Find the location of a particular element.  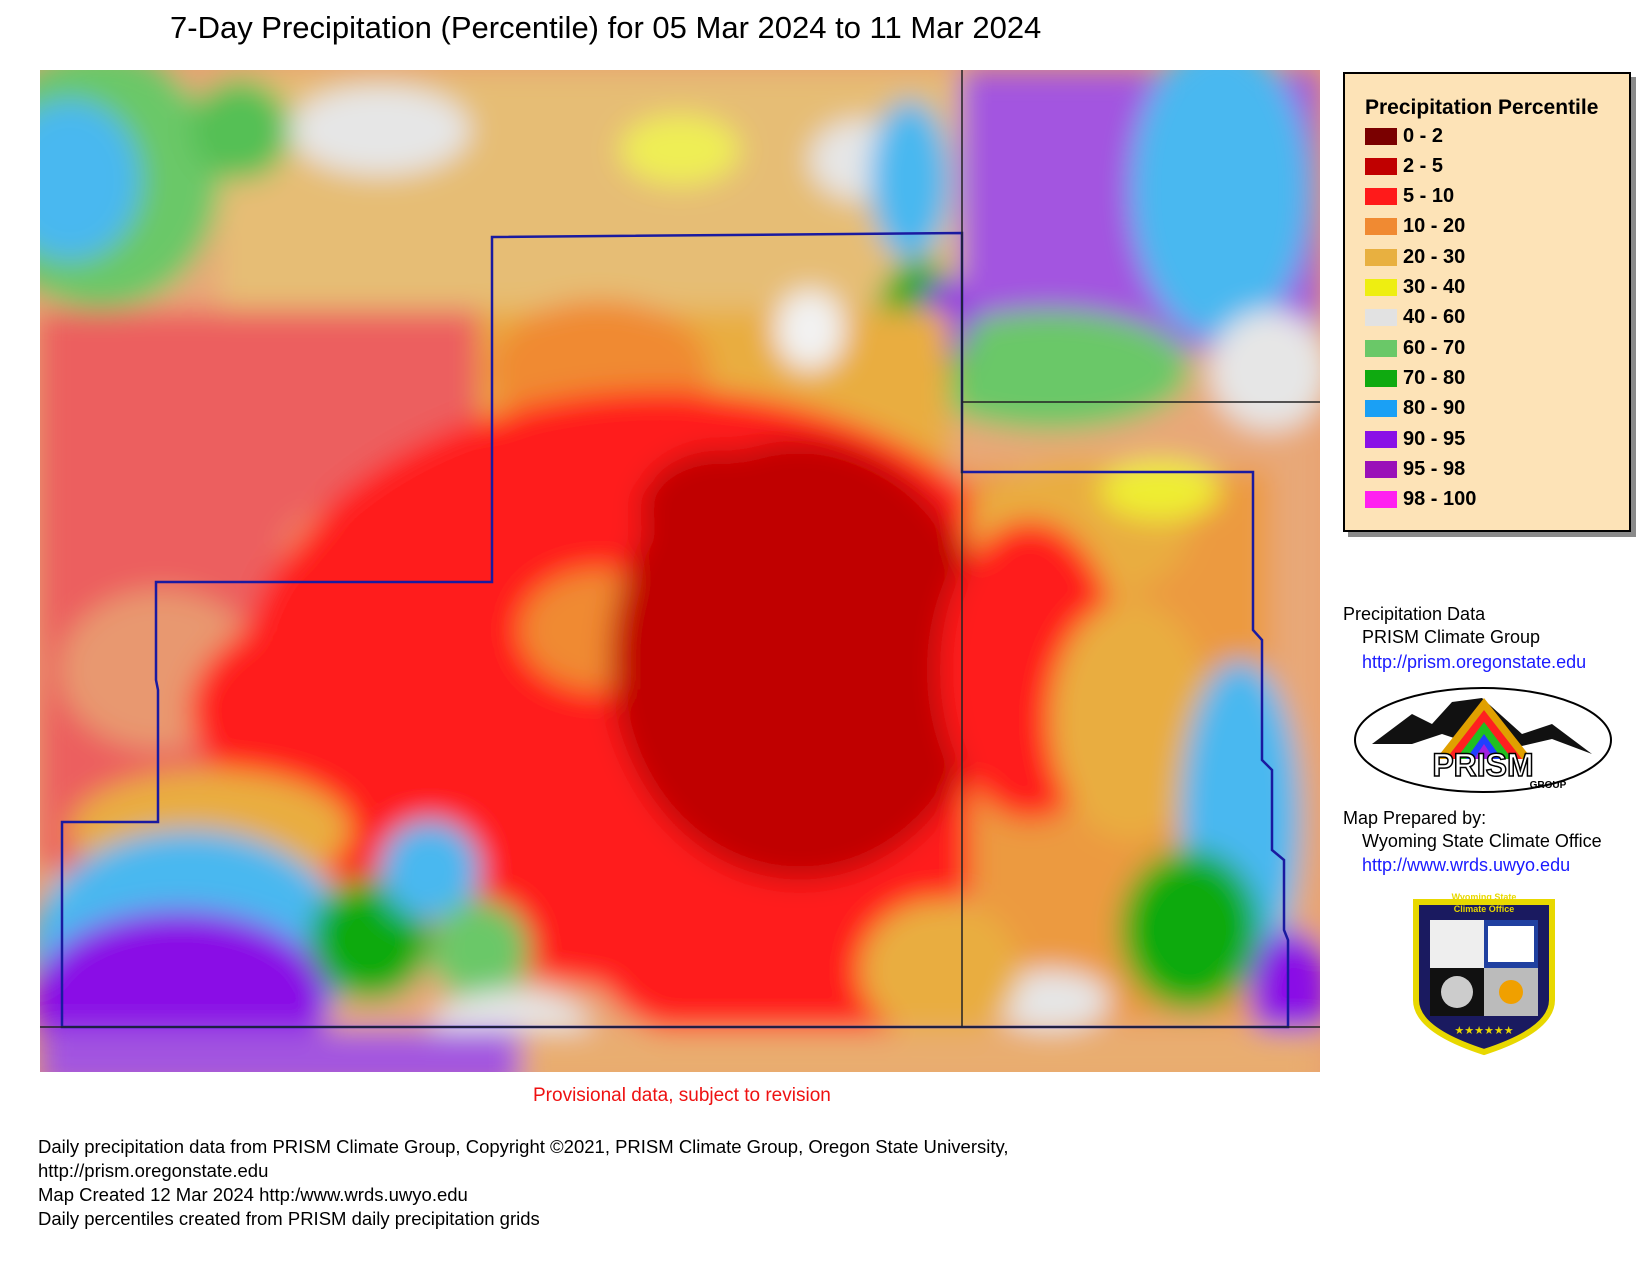

legend-label: 0 - 2 is located at coordinates (1423, 135).